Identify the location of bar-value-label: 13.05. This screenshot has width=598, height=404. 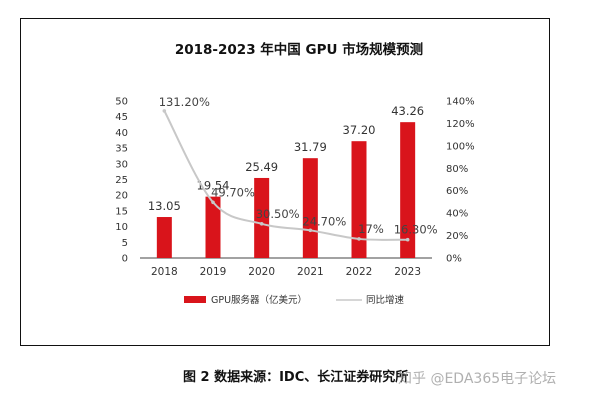
(164, 206).